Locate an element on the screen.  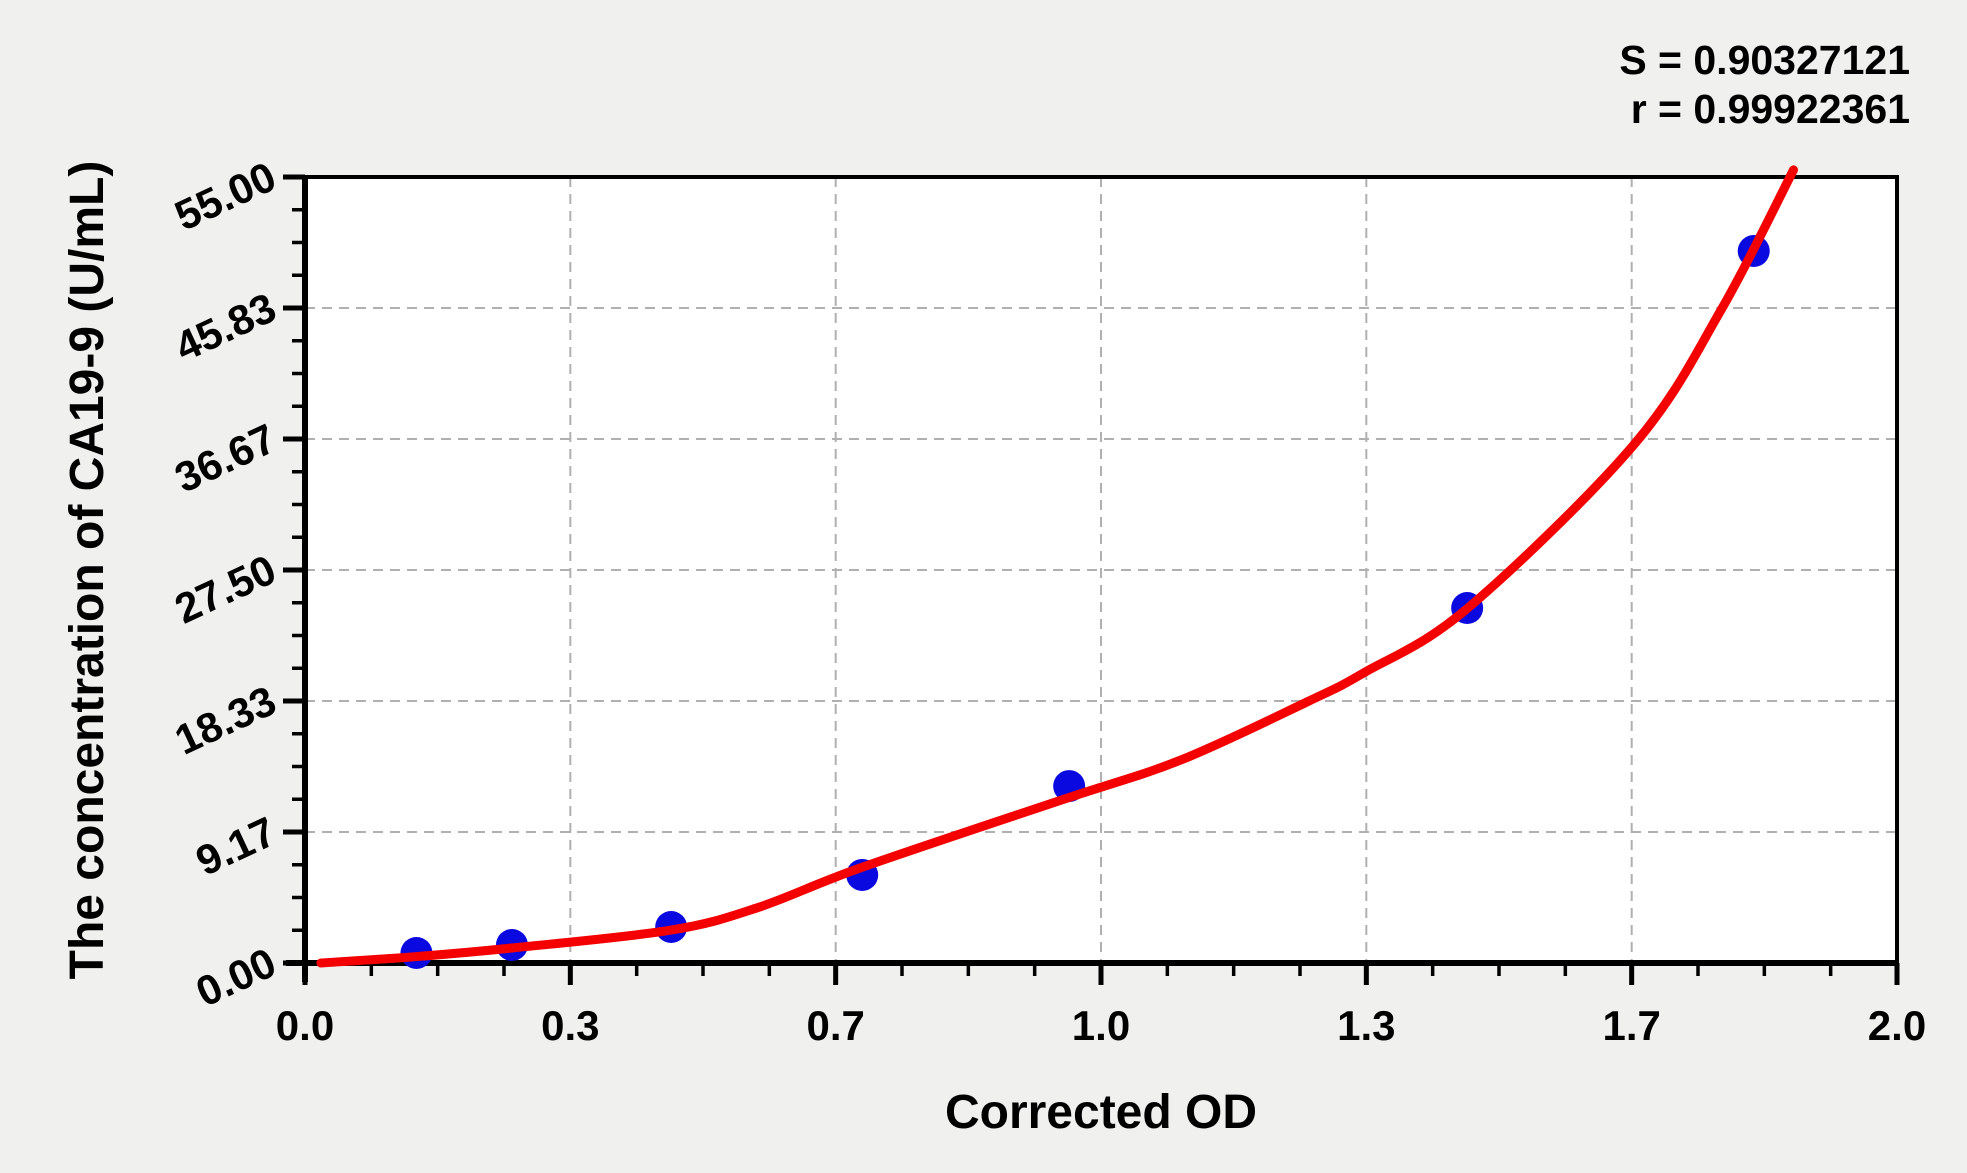
x-tick-labels: 0.0 0.3 0.7 1.0 1.3 1.7 2.0 is located at coordinates (1101, 1025).